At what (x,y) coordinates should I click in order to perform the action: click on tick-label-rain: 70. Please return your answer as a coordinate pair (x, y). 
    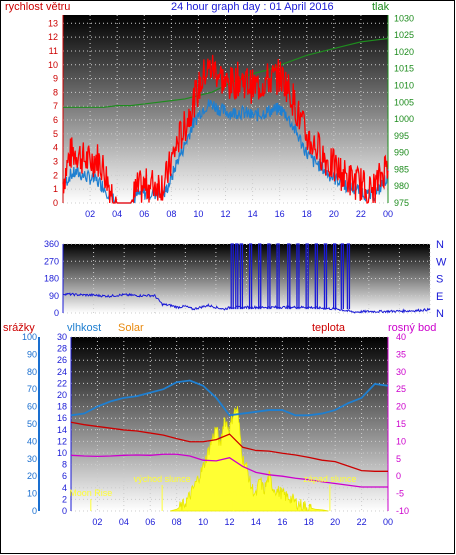
    Looking at the image, I should click on (32, 389).